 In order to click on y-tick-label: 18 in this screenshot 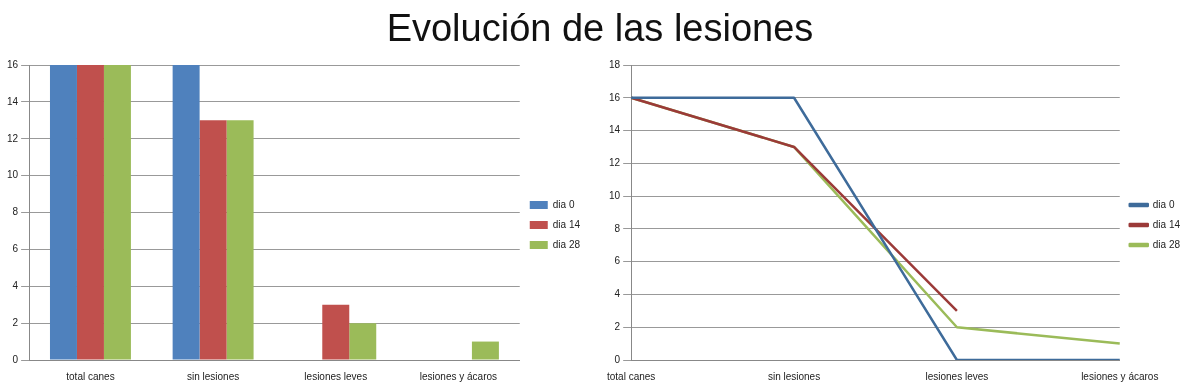, I will do `click(615, 64)`.